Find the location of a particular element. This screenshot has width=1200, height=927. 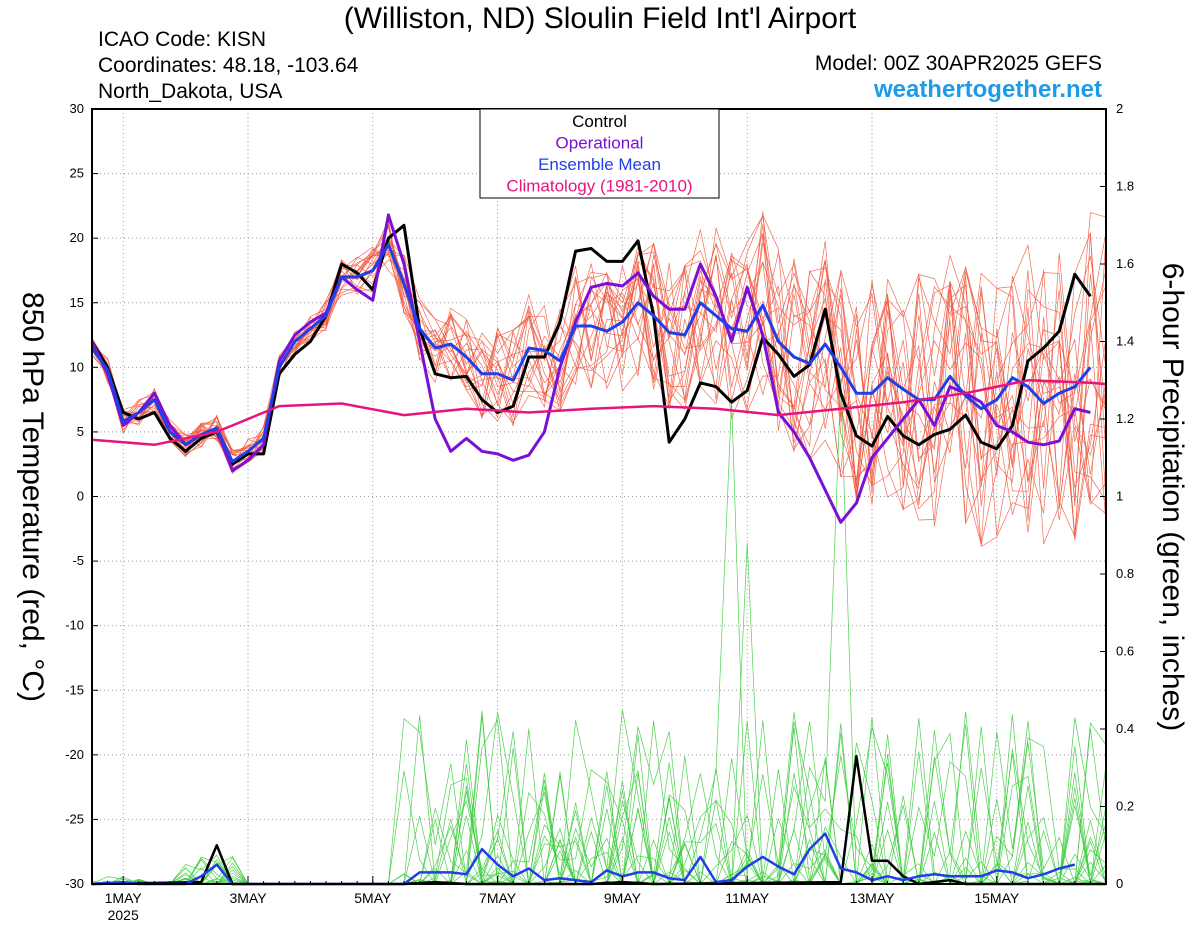

coordinates: Coordinates: 48.18, -103.64 is located at coordinates (228, 65).